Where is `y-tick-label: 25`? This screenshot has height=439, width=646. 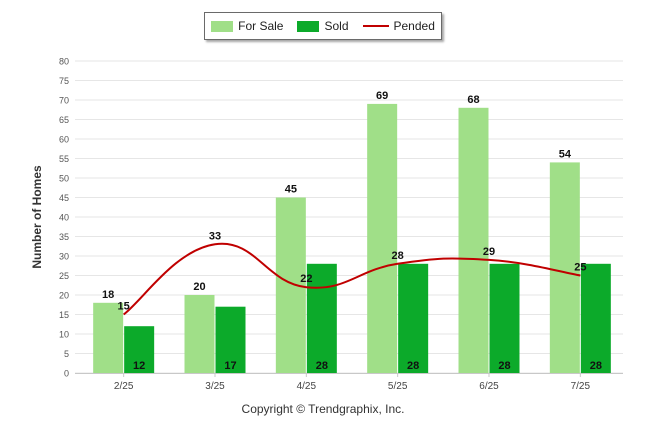
y-tick-label: 25 is located at coordinates (64, 276).